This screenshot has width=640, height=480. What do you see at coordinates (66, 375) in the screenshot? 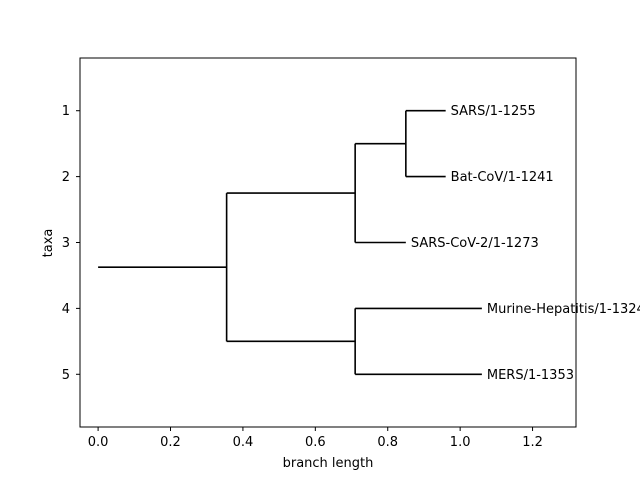
I see `y-tick-label: 5` at bounding box center [66, 375].